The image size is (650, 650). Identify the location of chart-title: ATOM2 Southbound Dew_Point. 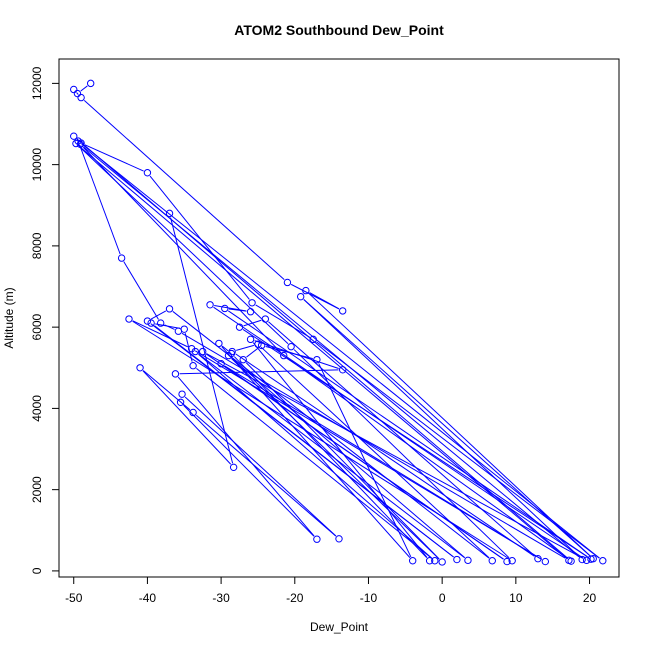
(339, 30).